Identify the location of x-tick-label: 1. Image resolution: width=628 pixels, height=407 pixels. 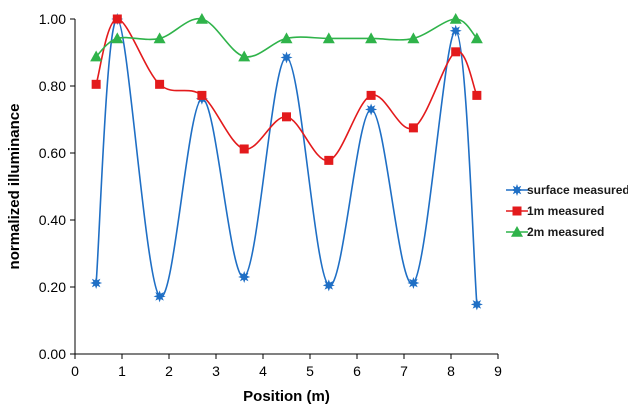
(122, 371).